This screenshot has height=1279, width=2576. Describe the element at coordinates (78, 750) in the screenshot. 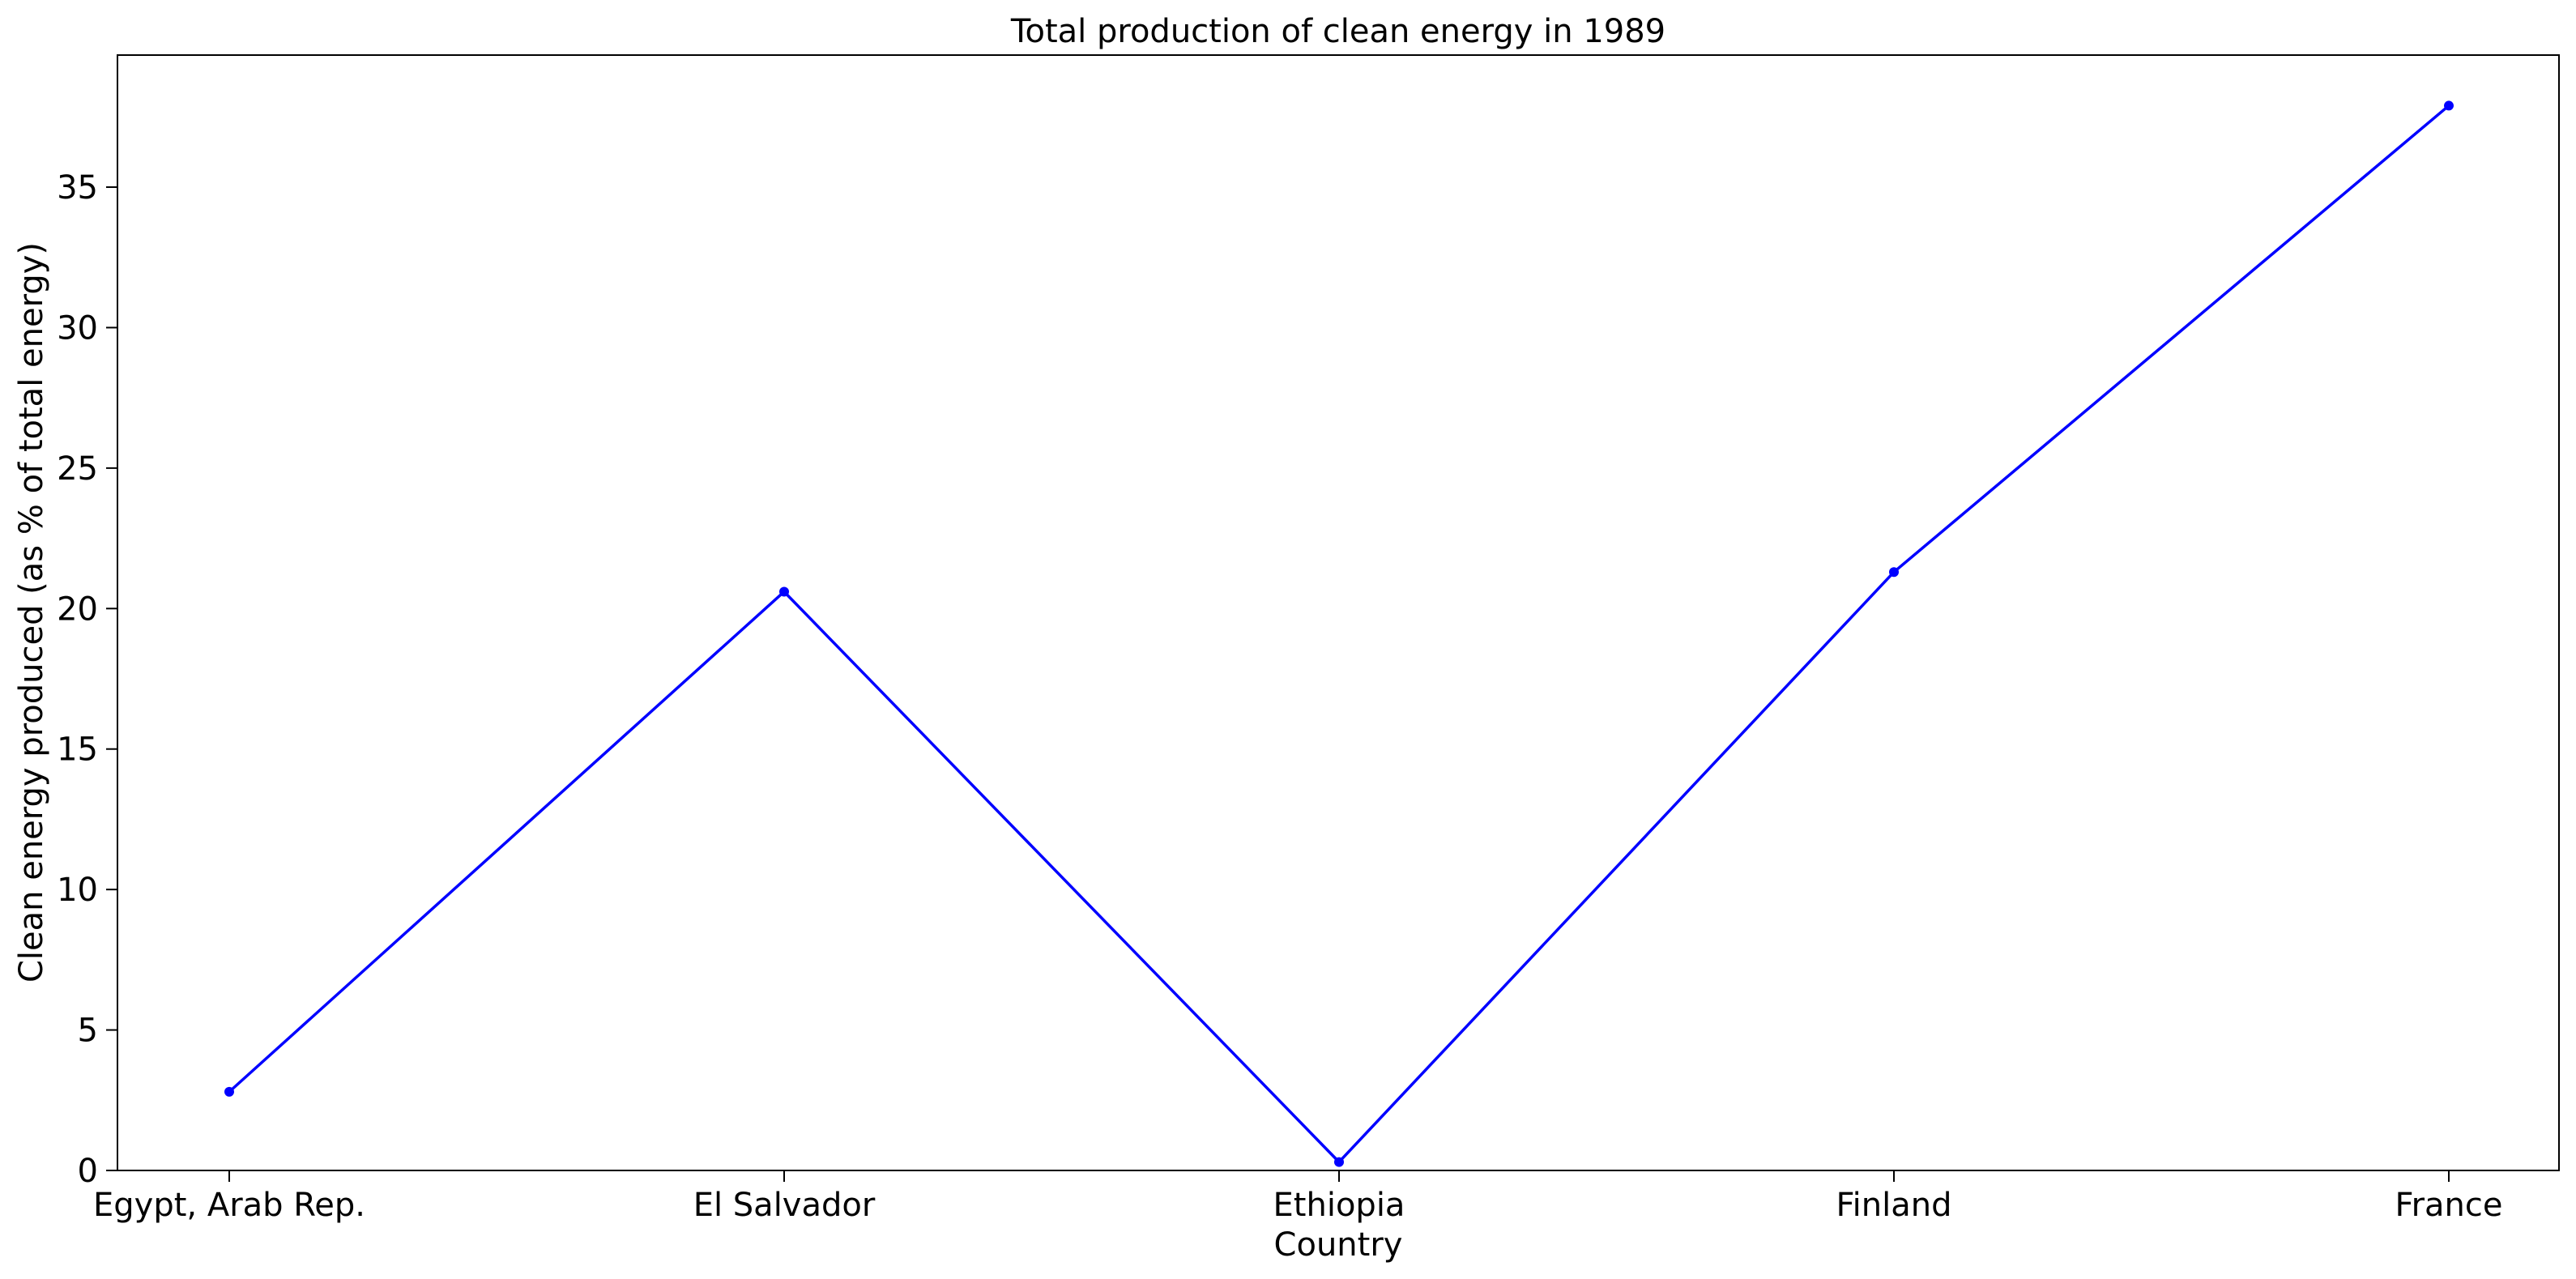

I see `y-tick-label: 15` at that location.